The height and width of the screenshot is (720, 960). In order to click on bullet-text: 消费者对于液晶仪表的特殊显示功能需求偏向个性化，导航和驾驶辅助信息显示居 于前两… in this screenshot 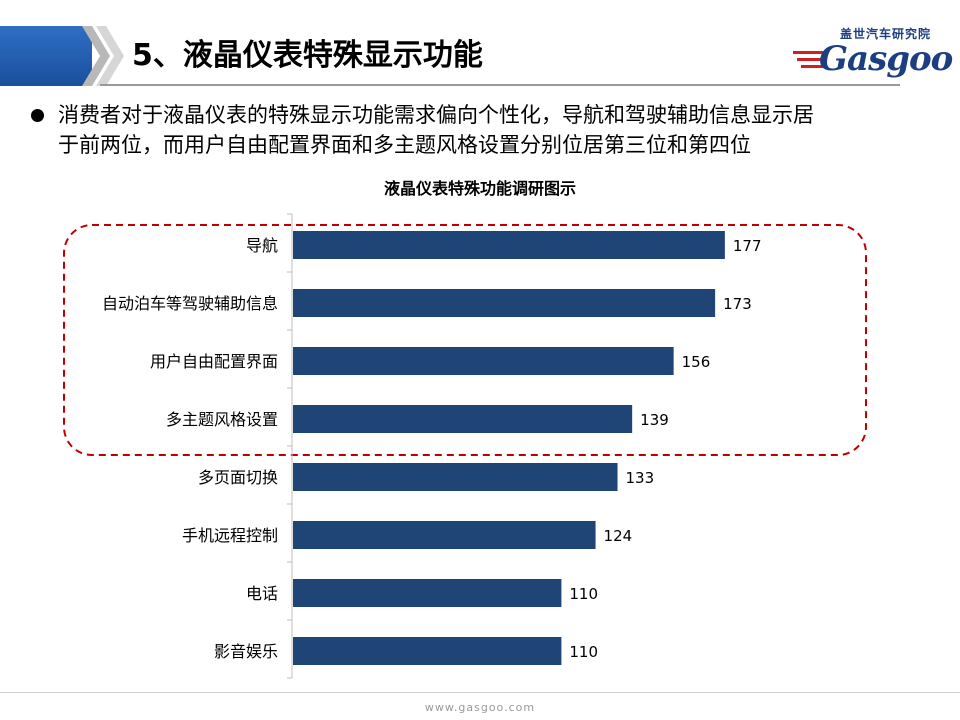, I will do `click(498, 130)`.